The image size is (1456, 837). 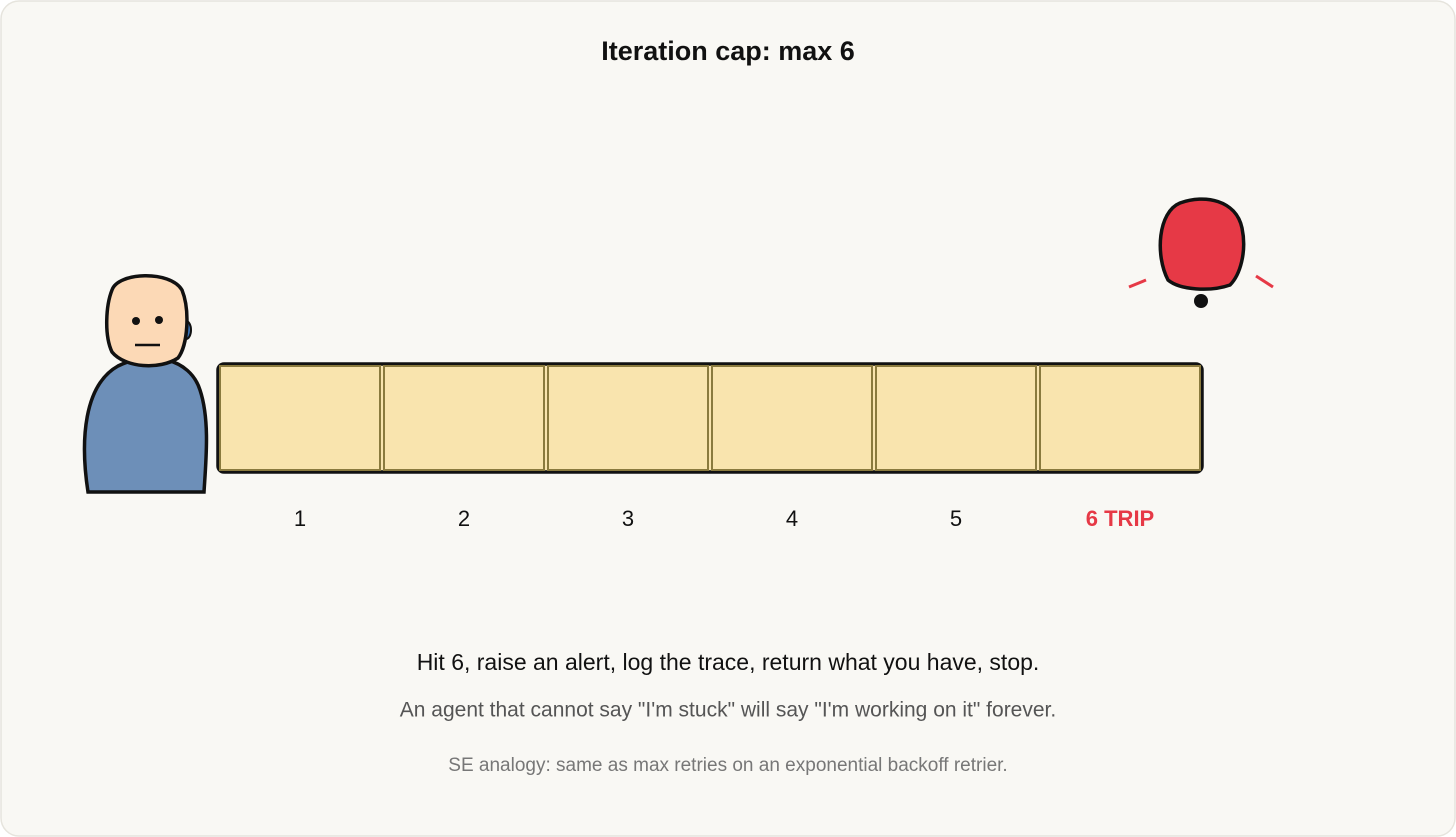 I want to click on alarm, so click(x=1201, y=252).